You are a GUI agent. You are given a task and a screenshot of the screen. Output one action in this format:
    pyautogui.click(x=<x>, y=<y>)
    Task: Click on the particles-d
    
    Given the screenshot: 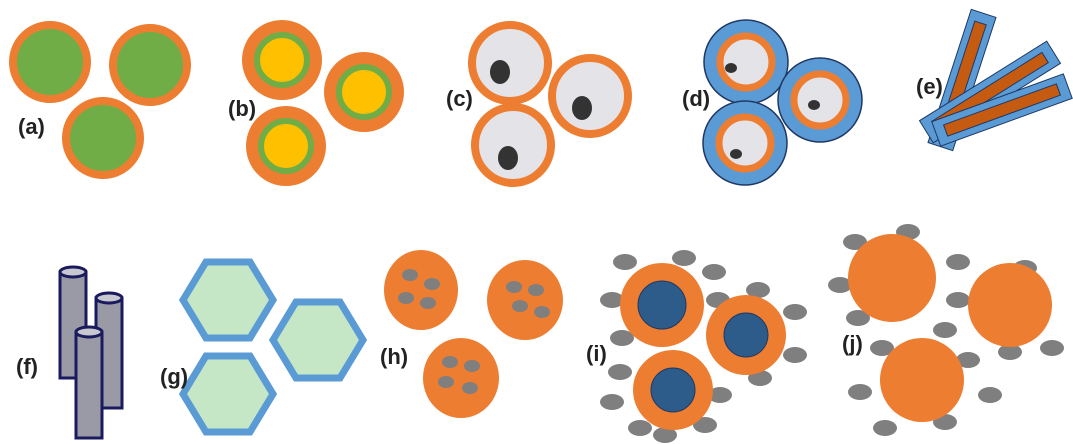 What is the action you would take?
    pyautogui.click(x=782, y=102)
    